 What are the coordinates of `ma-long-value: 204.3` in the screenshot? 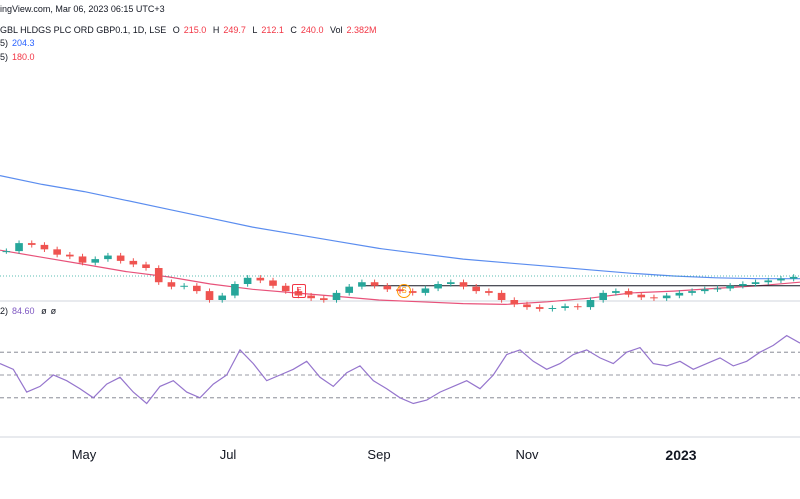 It's located at (23, 43).